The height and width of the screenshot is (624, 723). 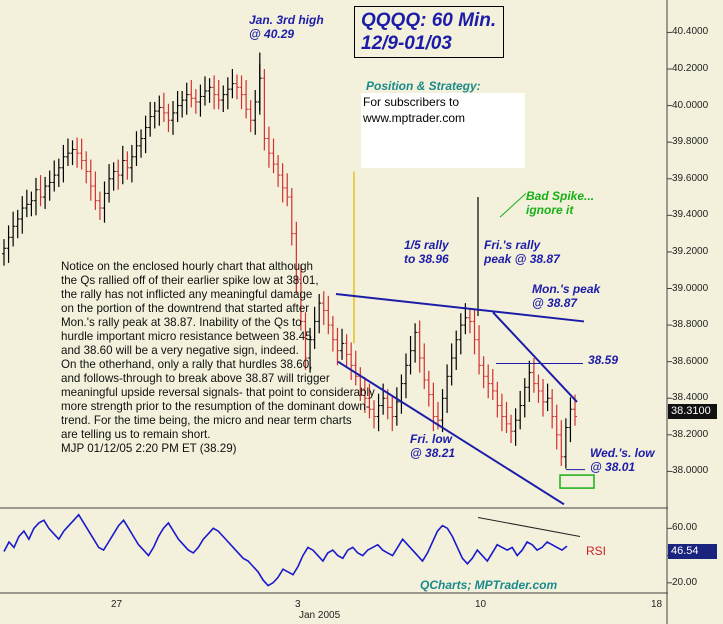 I want to click on y-tick-label: 39.2000, so click(x=690, y=251).